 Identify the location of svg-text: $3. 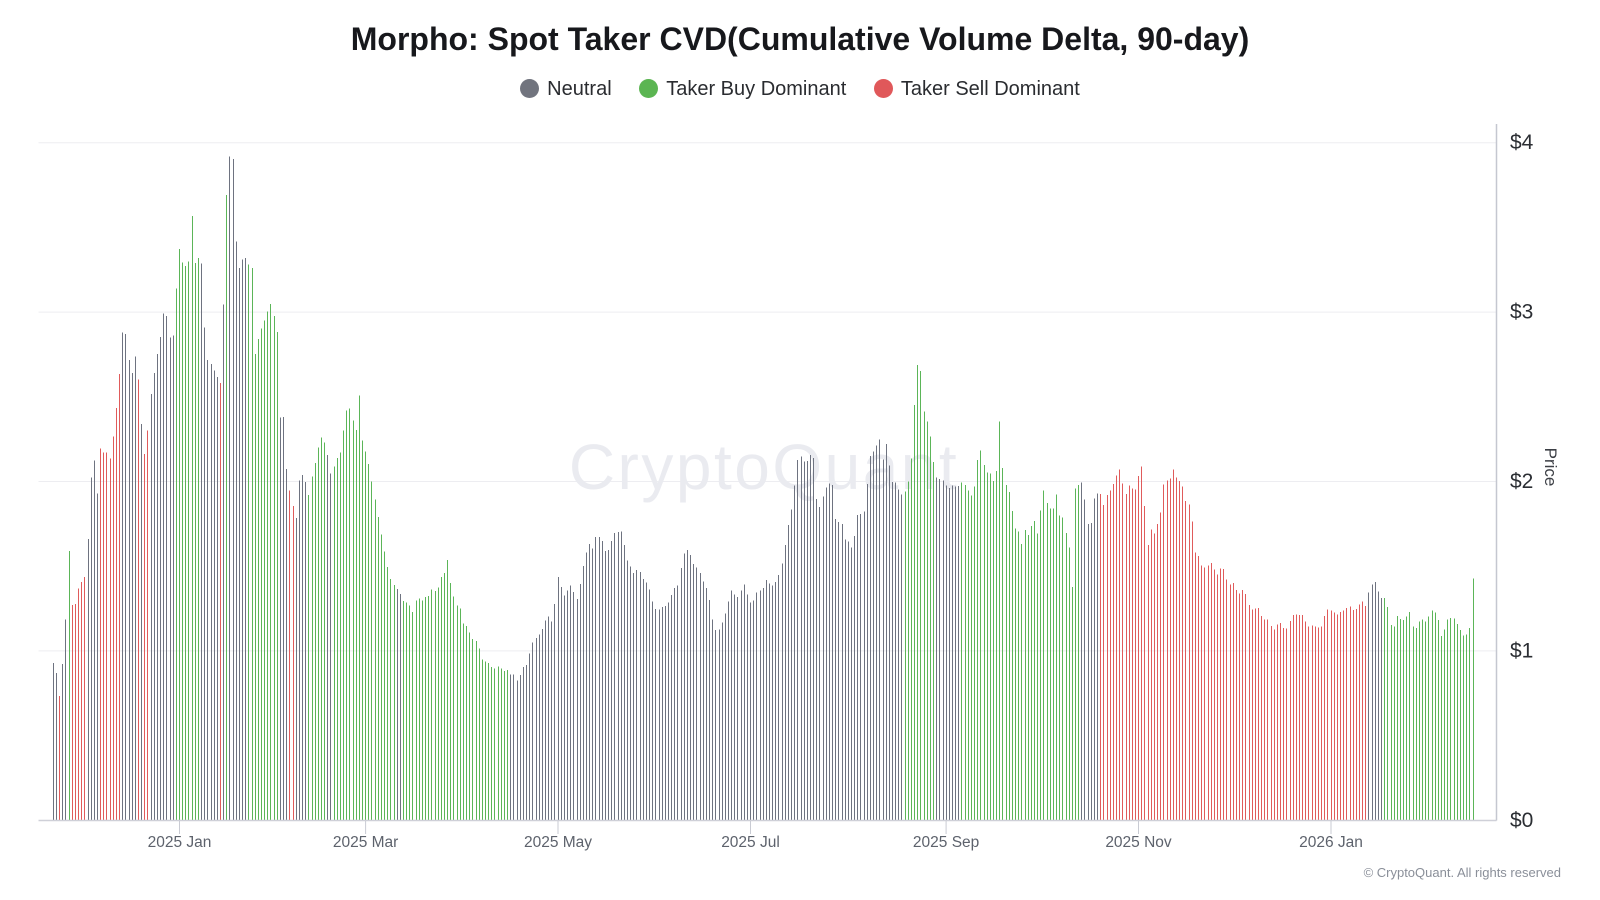
(1521, 312).